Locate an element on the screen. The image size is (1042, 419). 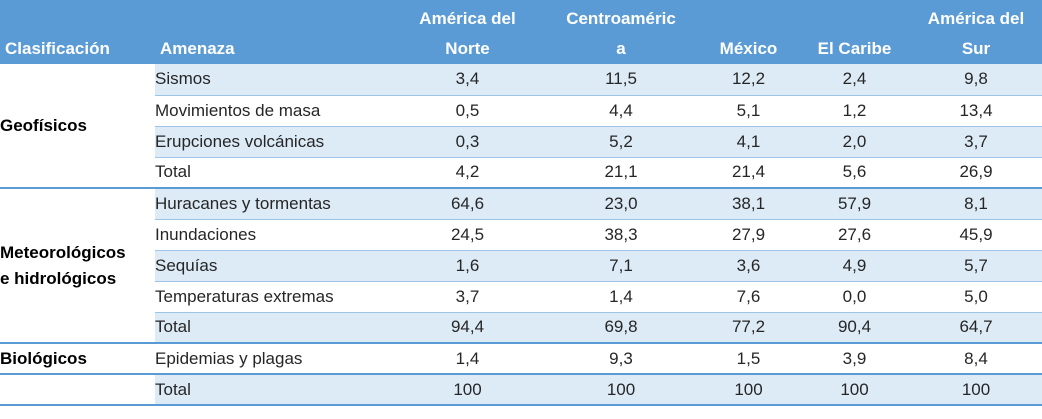
cell-centroamerica: 69,8 is located at coordinates (621, 328).